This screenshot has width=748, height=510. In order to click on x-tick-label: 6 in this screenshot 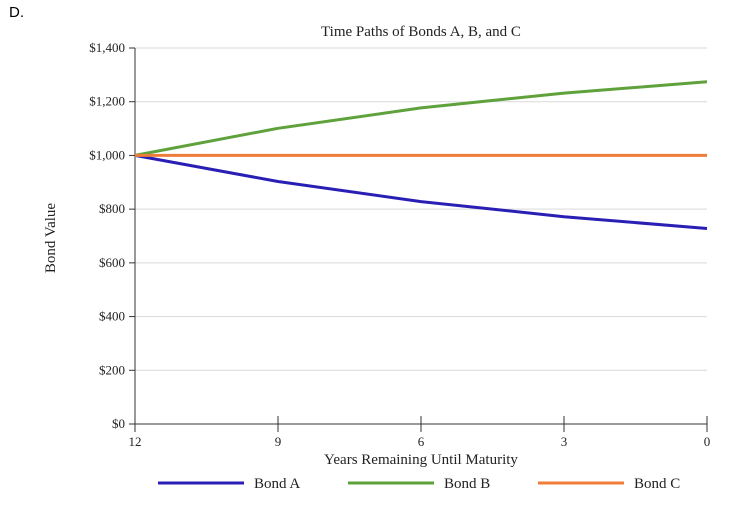, I will do `click(421, 441)`.